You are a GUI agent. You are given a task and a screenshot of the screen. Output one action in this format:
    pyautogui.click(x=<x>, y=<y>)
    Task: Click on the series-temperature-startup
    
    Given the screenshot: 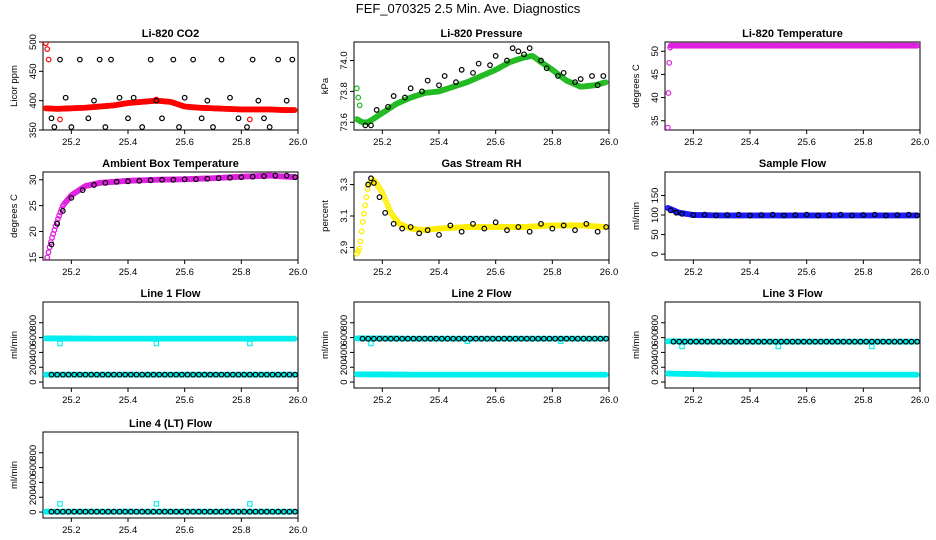 What is the action you would take?
    pyautogui.click(x=669, y=87)
    